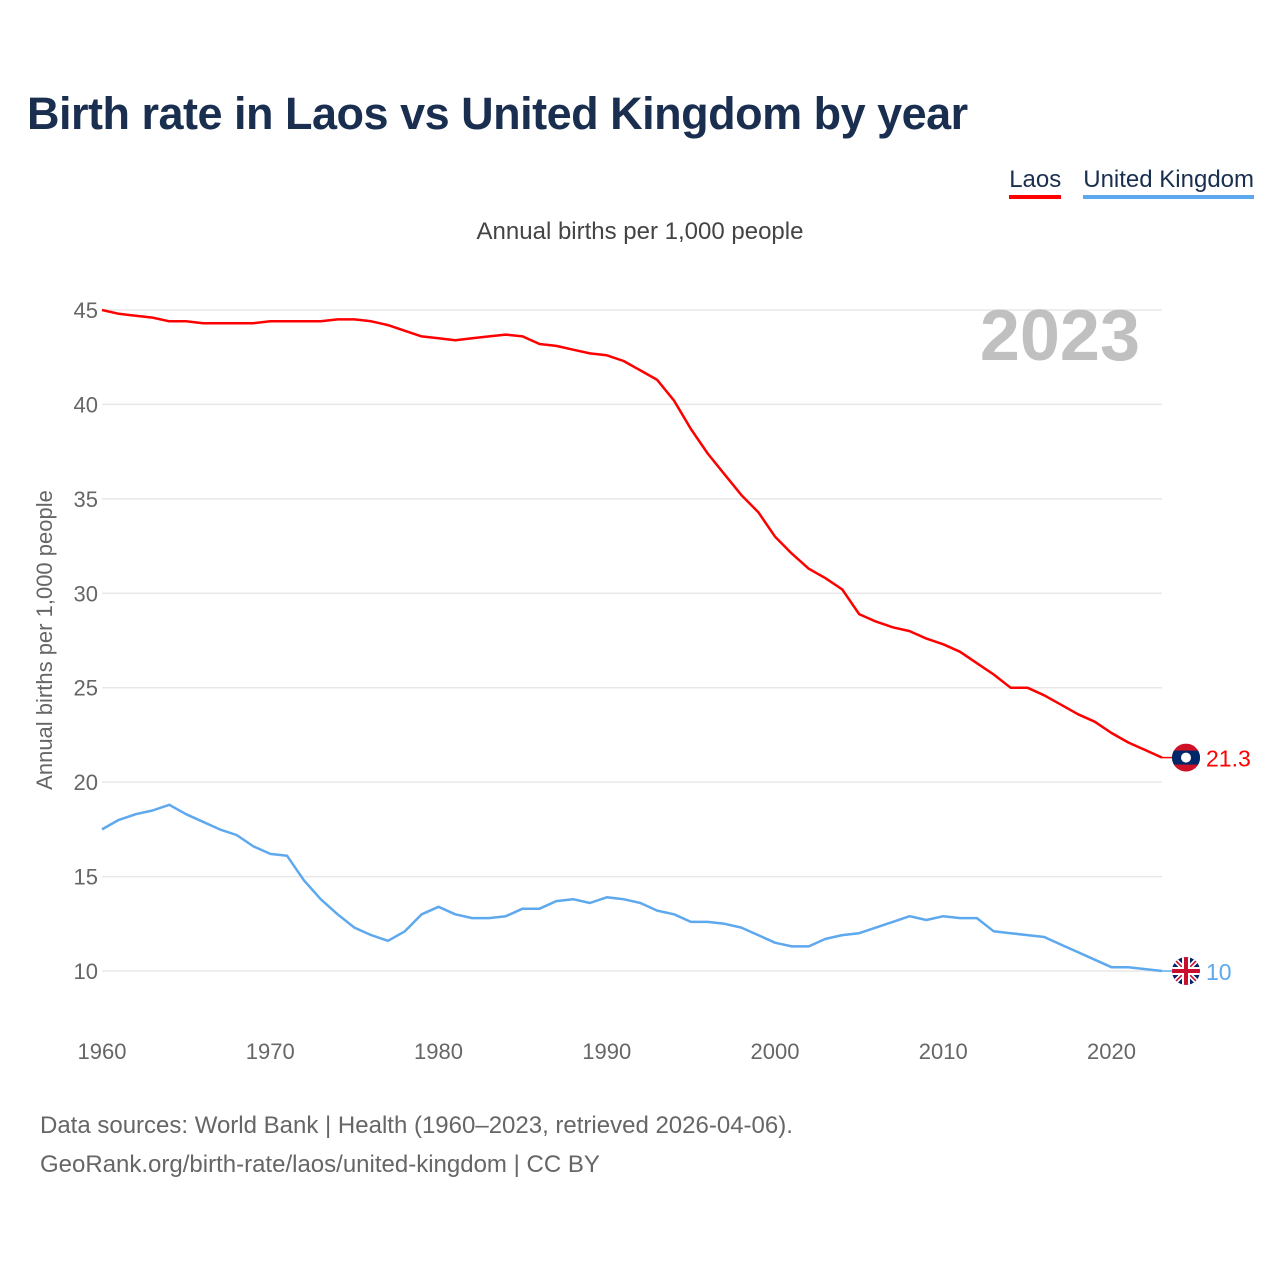 Image resolution: width=1280 pixels, height=1280 pixels. Describe the element at coordinates (86, 877) in the screenshot. I see `y-tick-label: 15` at that location.